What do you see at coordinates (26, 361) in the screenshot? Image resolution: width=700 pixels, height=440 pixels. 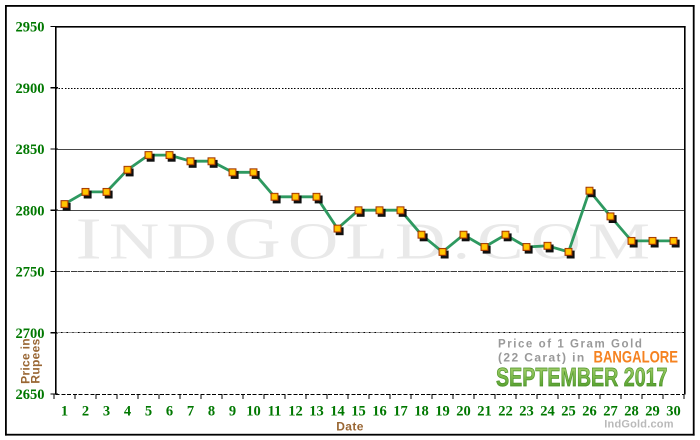 I see `svg-text: Price in` at bounding box center [26, 361].